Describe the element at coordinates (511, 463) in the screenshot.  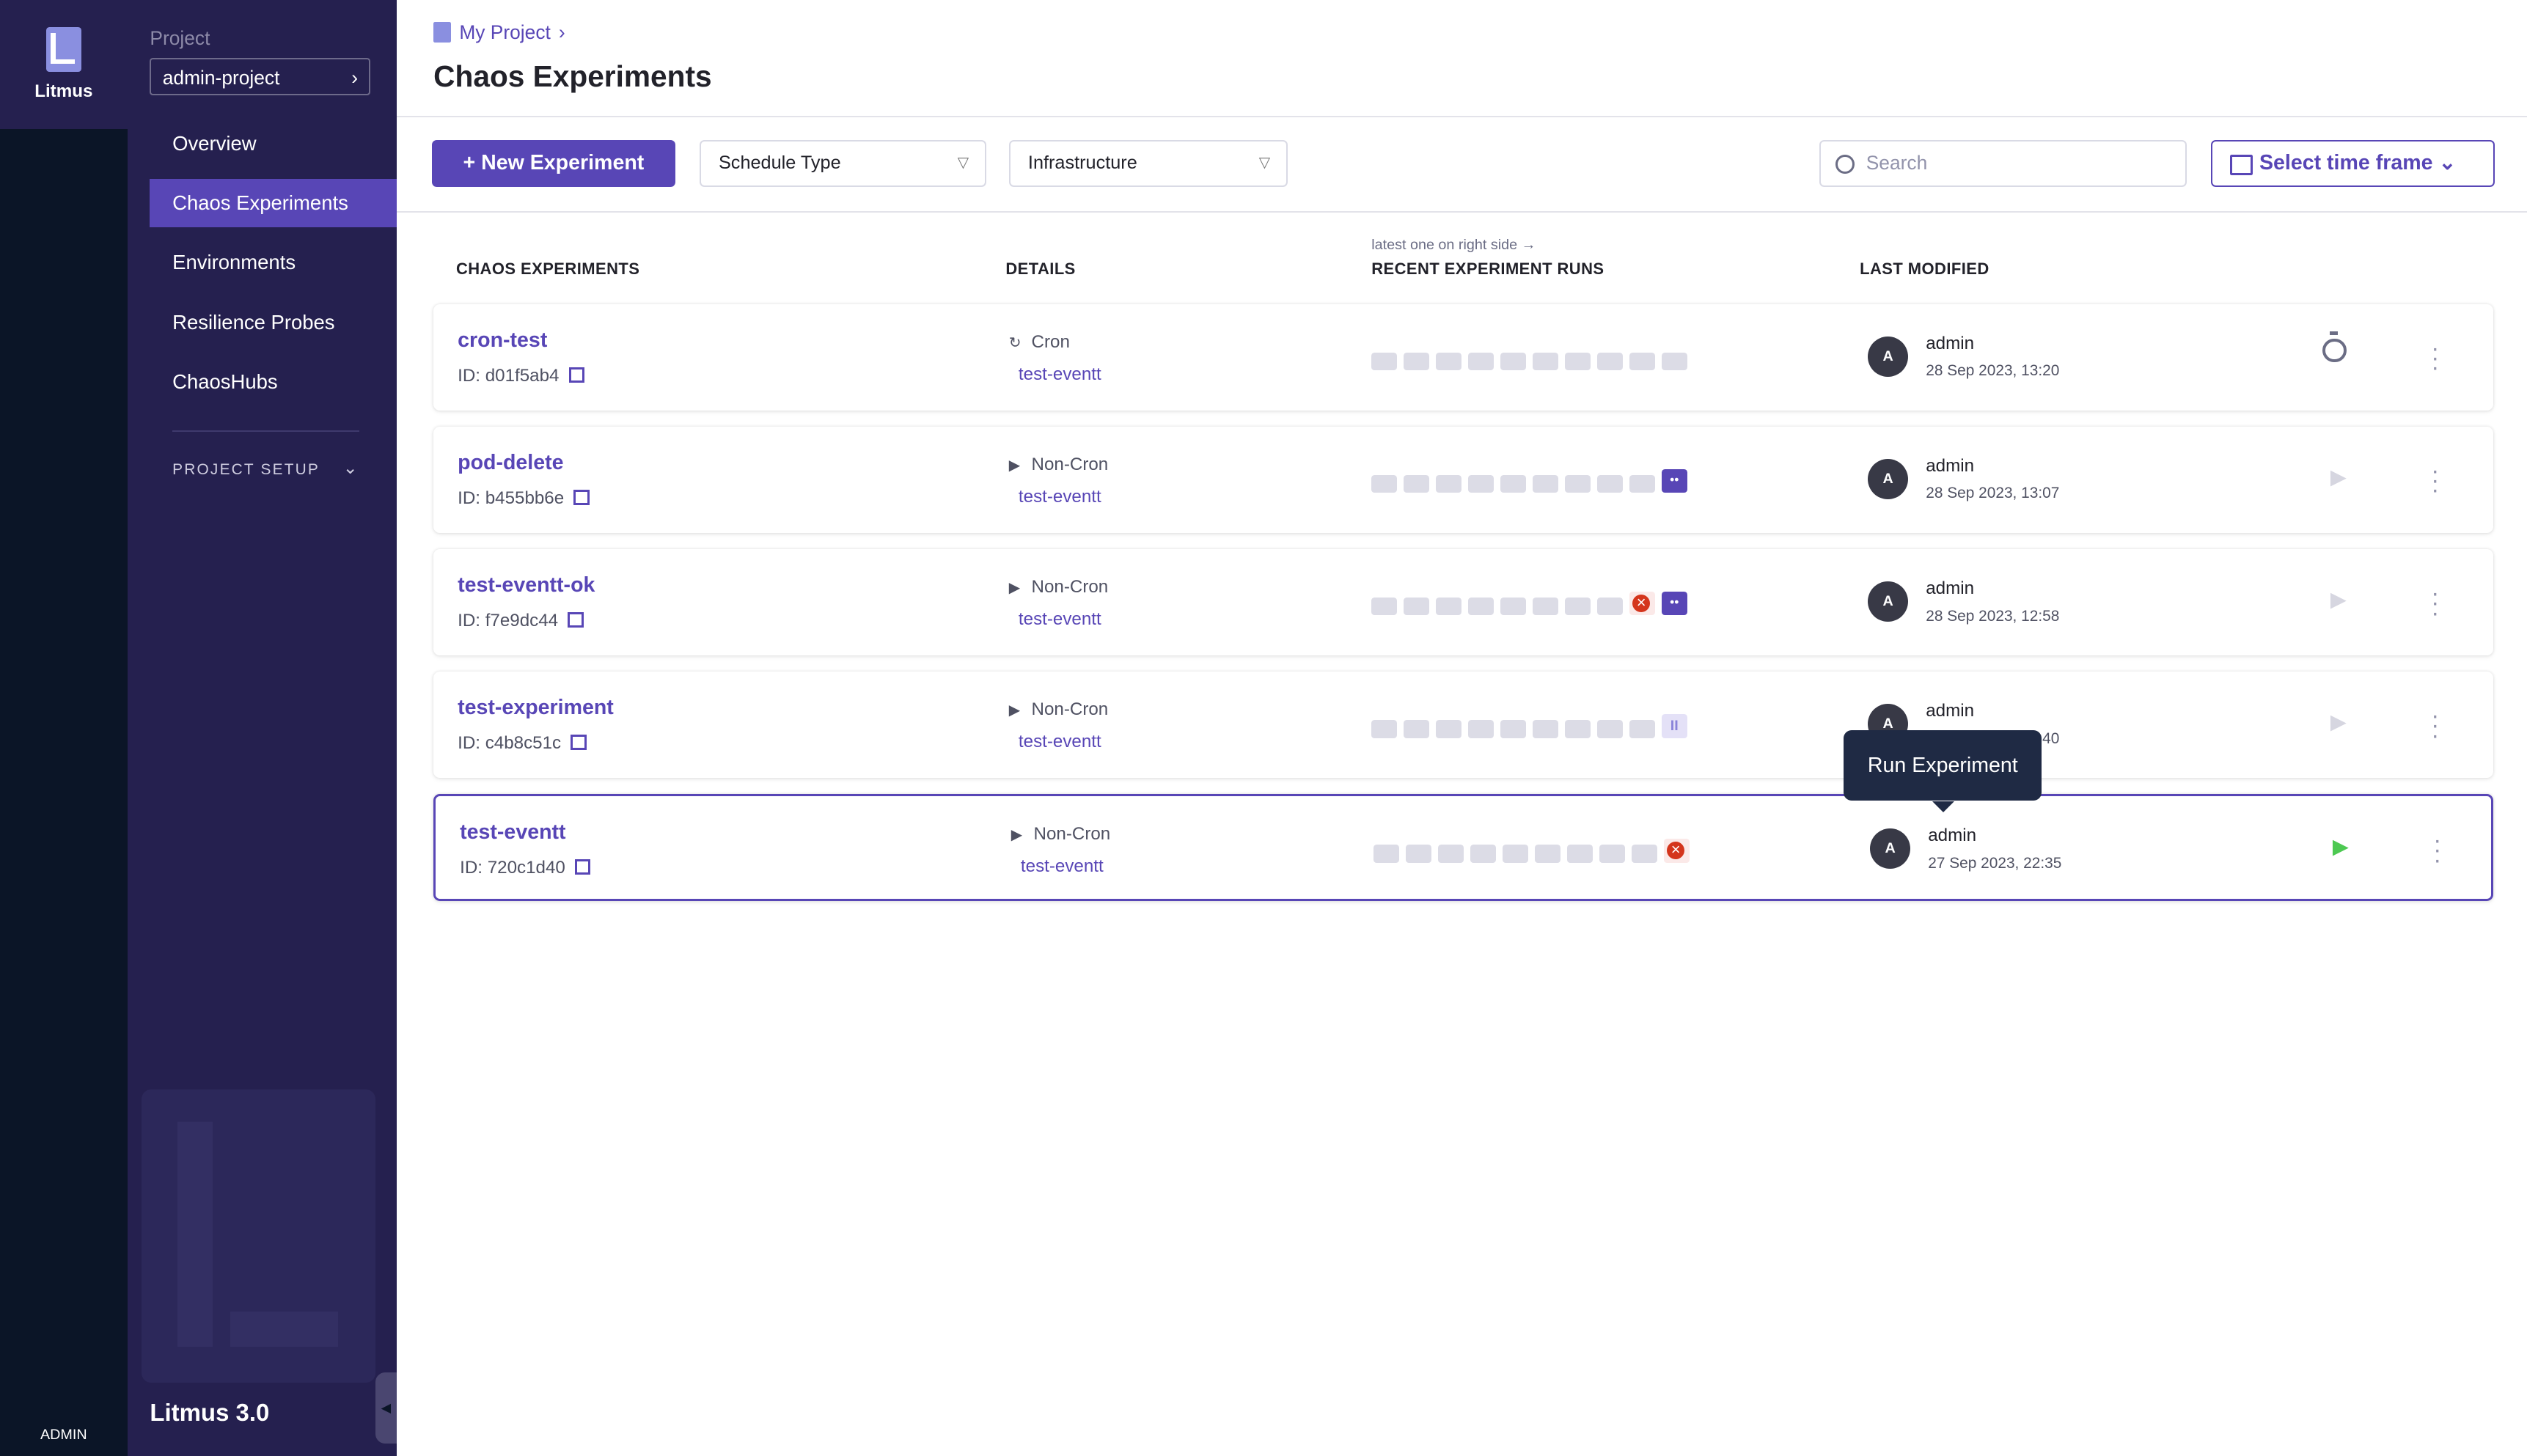
I see `experiment-name: pod-delete` at that location.